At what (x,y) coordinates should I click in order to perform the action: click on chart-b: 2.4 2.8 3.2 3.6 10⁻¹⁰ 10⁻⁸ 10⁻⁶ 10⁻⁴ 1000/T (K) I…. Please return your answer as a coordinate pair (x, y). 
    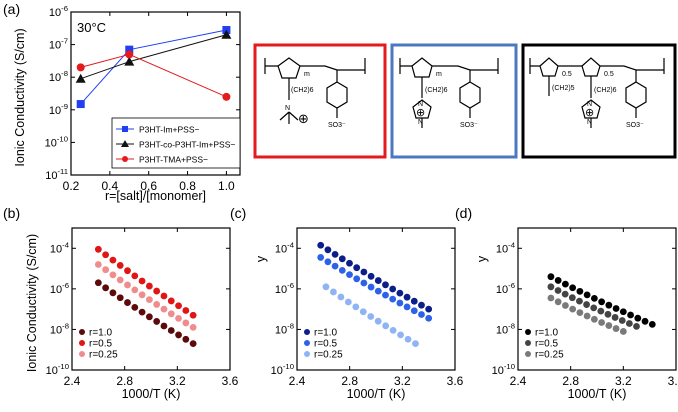
    Looking at the image, I should click on (132, 314).